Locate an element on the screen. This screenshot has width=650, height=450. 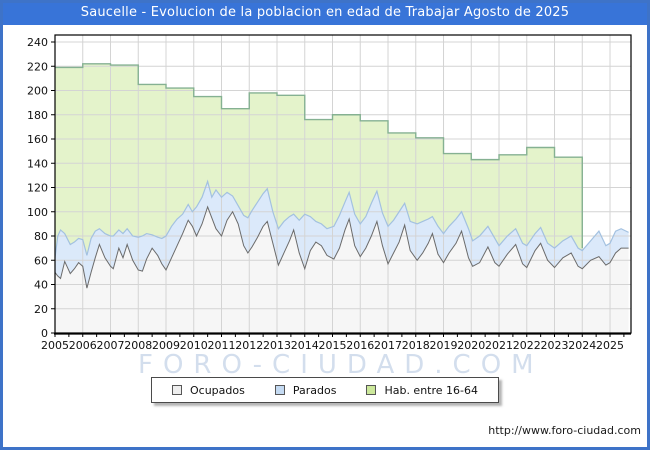
parados-swatch-icon is located at coordinates (279, 390).